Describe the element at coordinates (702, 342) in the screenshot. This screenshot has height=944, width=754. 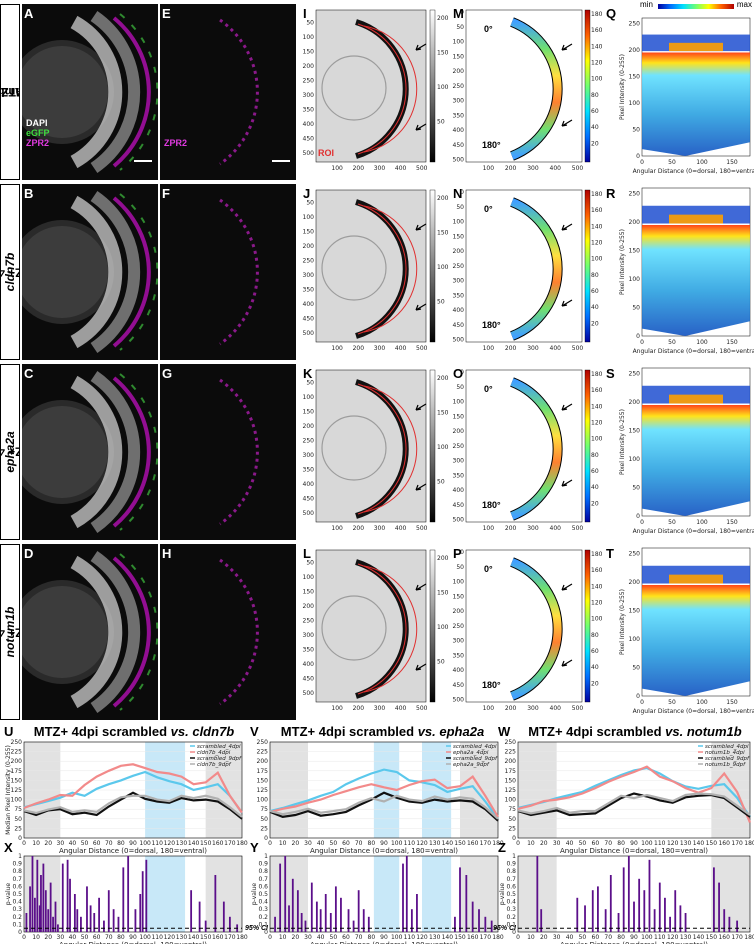
I see `density-x-tick: 100` at that location.